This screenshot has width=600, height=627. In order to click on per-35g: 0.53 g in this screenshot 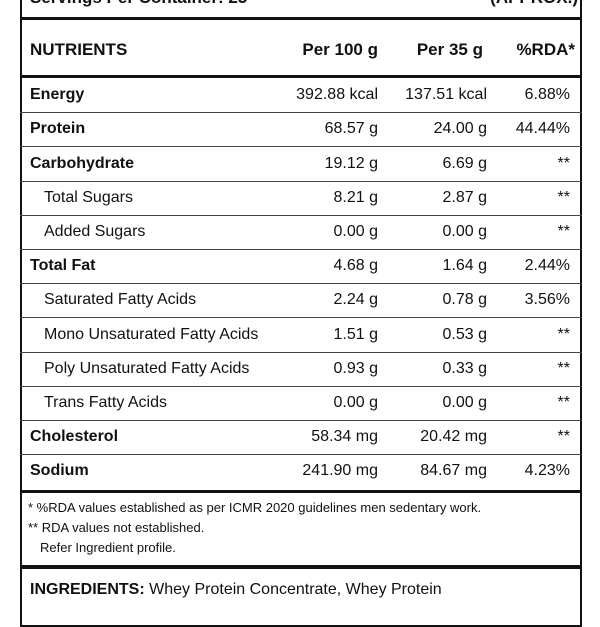, I will do `click(464, 334)`.